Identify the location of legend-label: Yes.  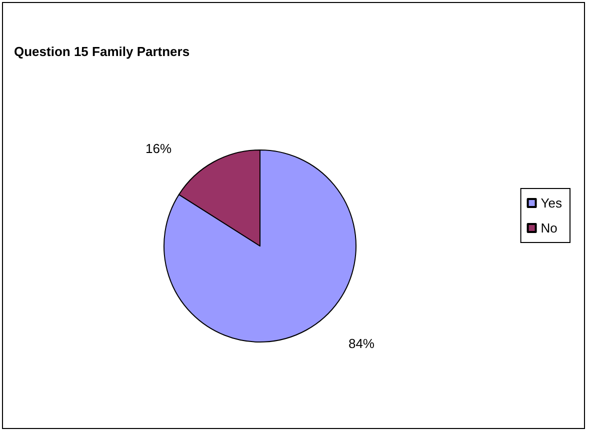
(551, 203).